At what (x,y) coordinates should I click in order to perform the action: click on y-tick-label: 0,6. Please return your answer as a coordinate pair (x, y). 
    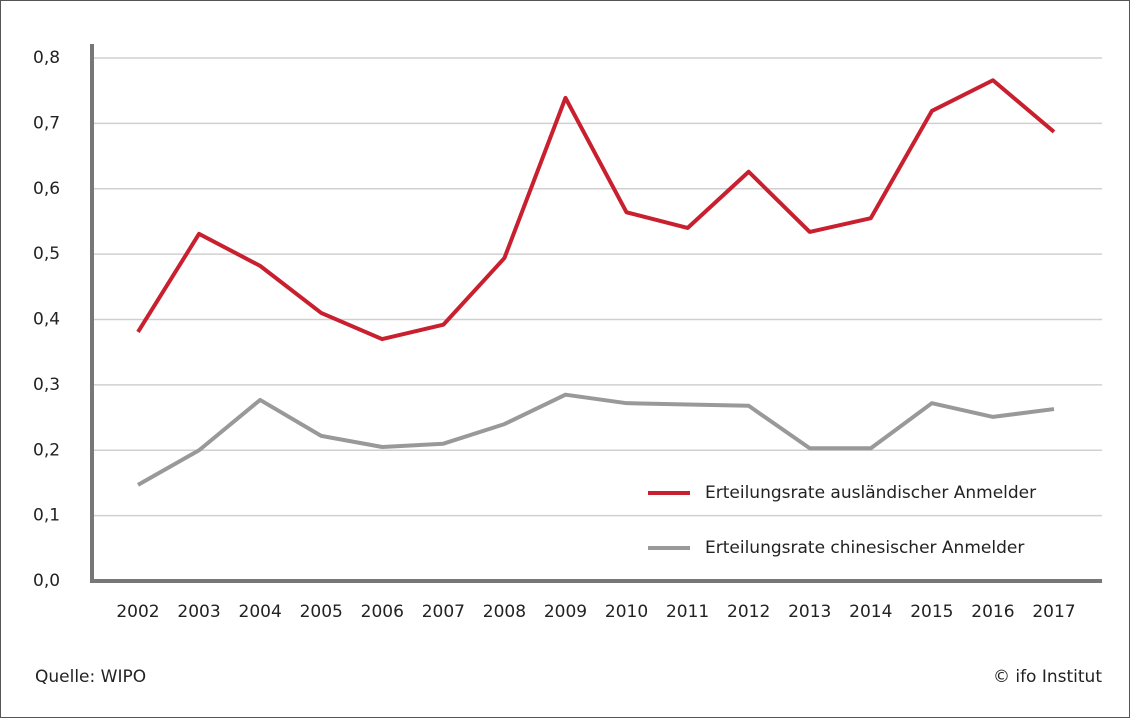
    Looking at the image, I should click on (46, 189).